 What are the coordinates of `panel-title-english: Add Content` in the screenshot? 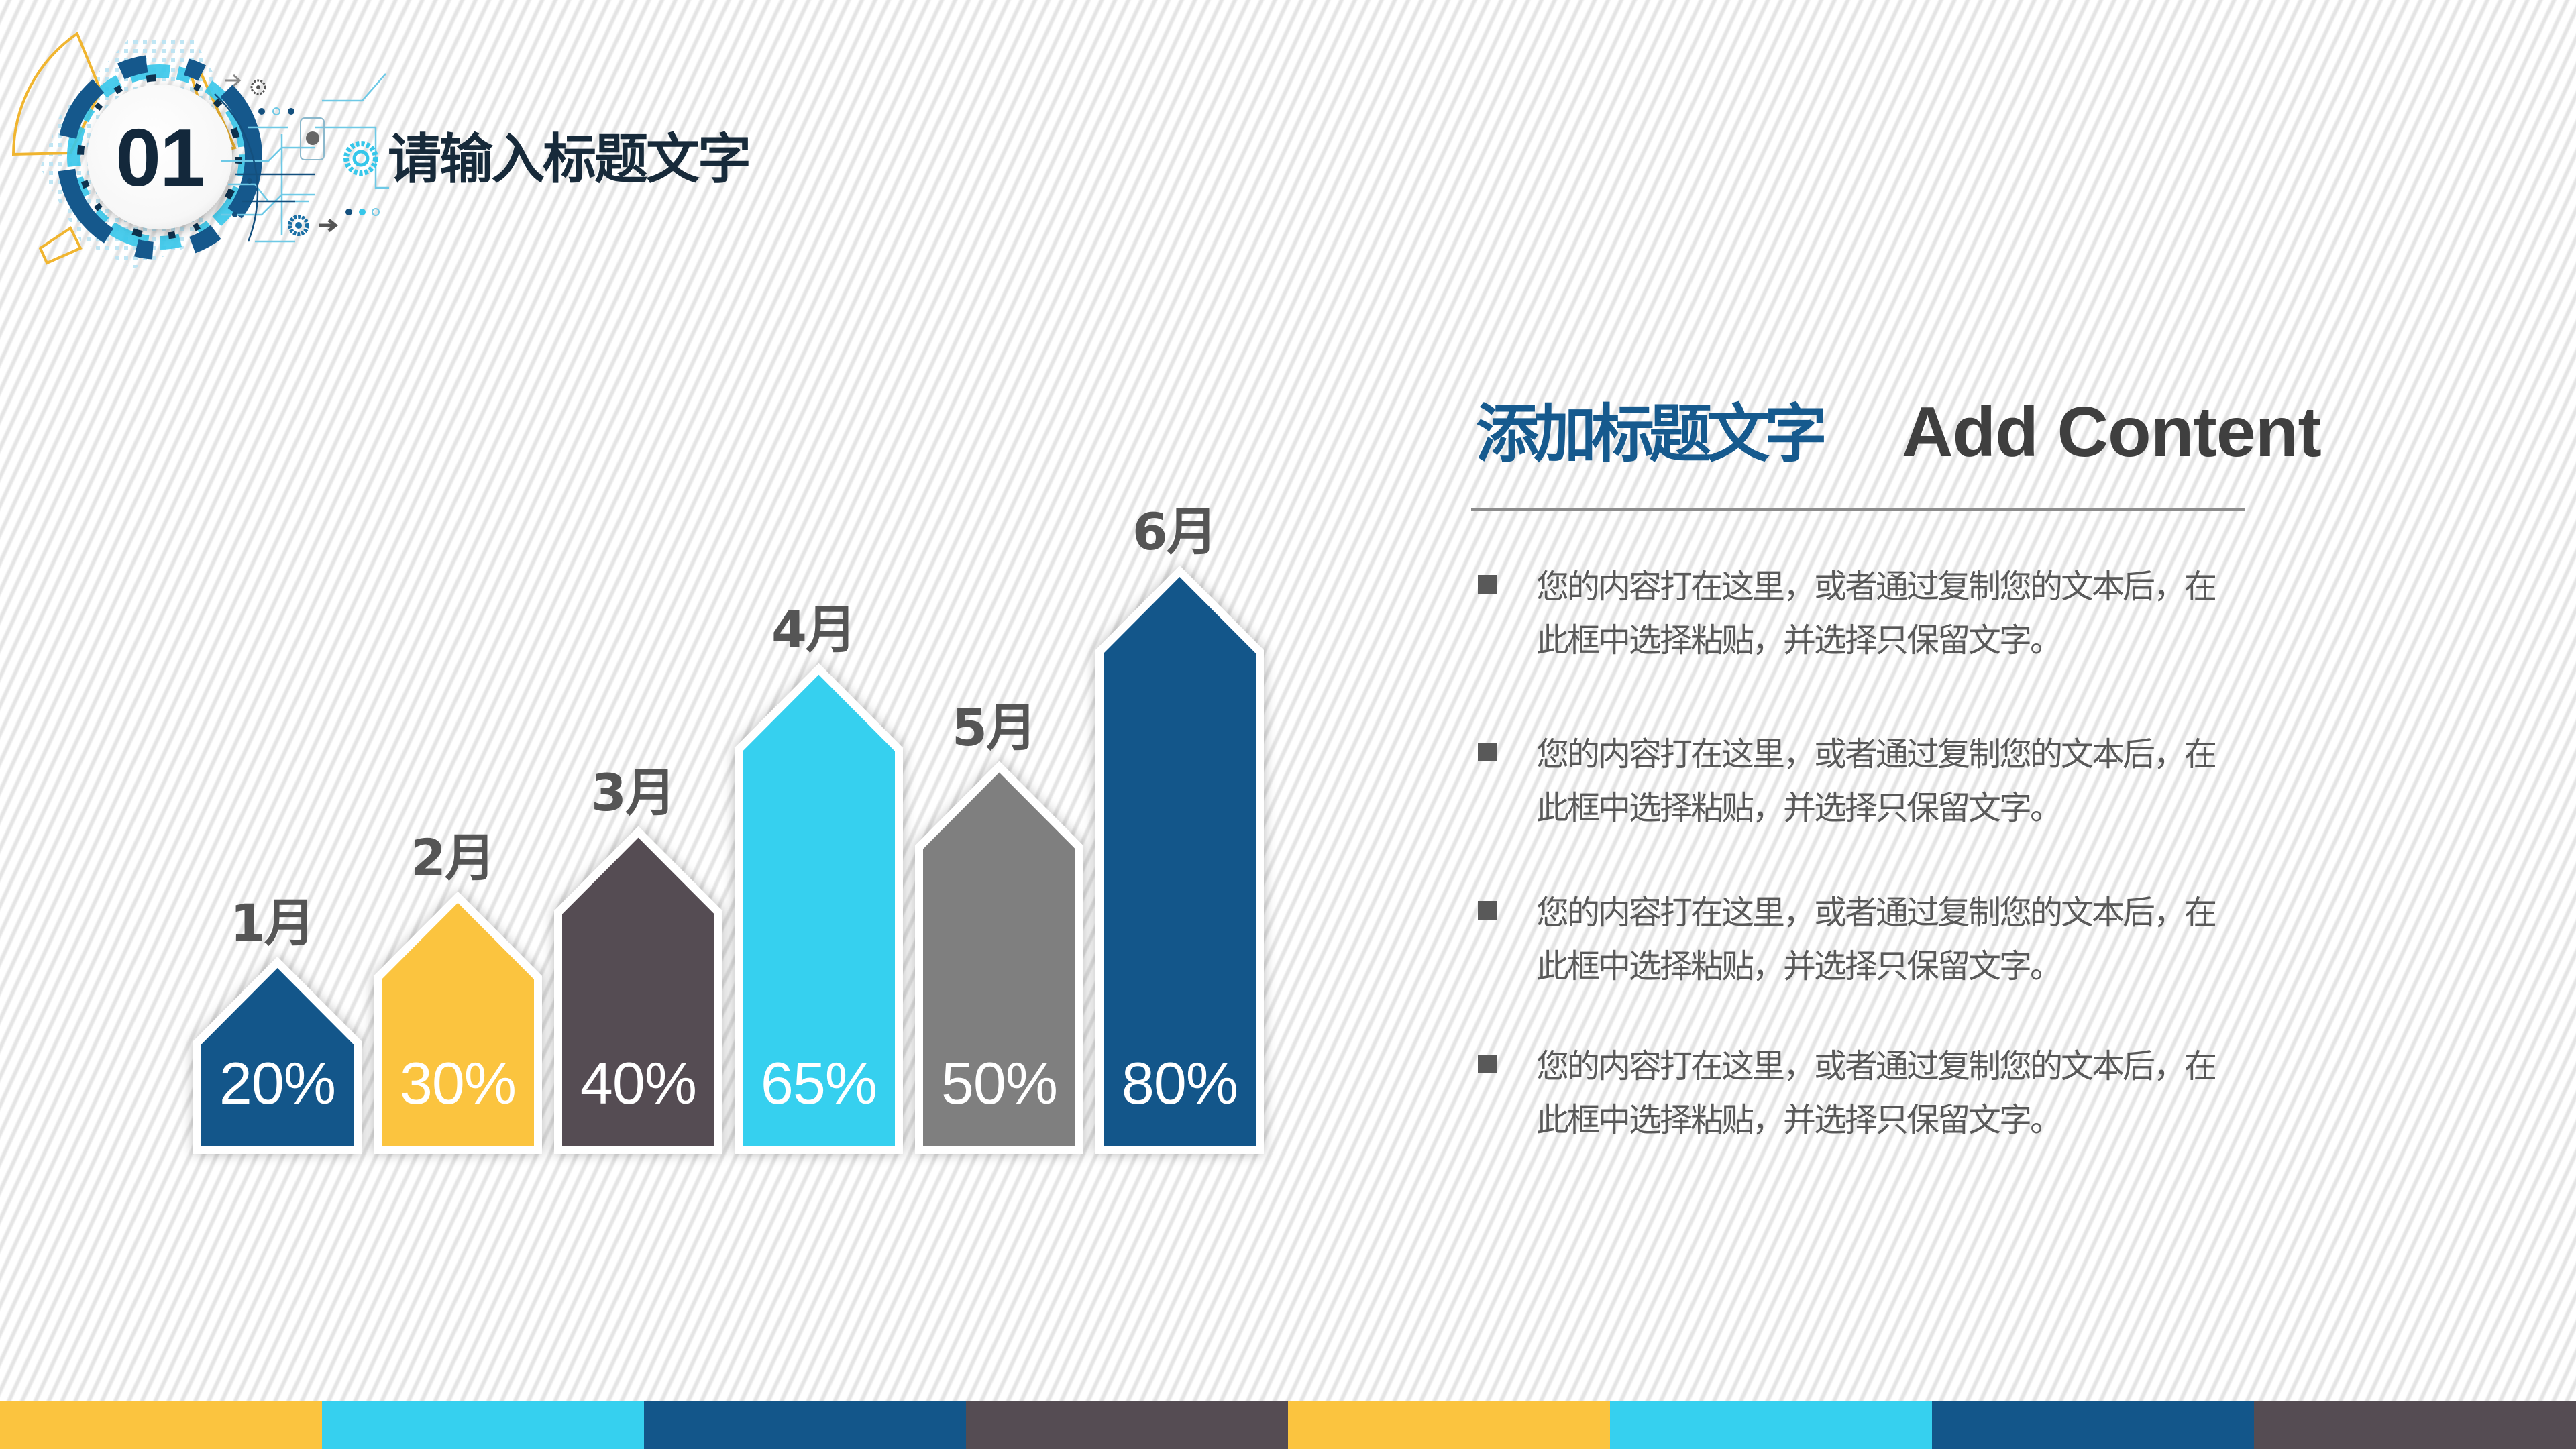 It's located at (2112, 432).